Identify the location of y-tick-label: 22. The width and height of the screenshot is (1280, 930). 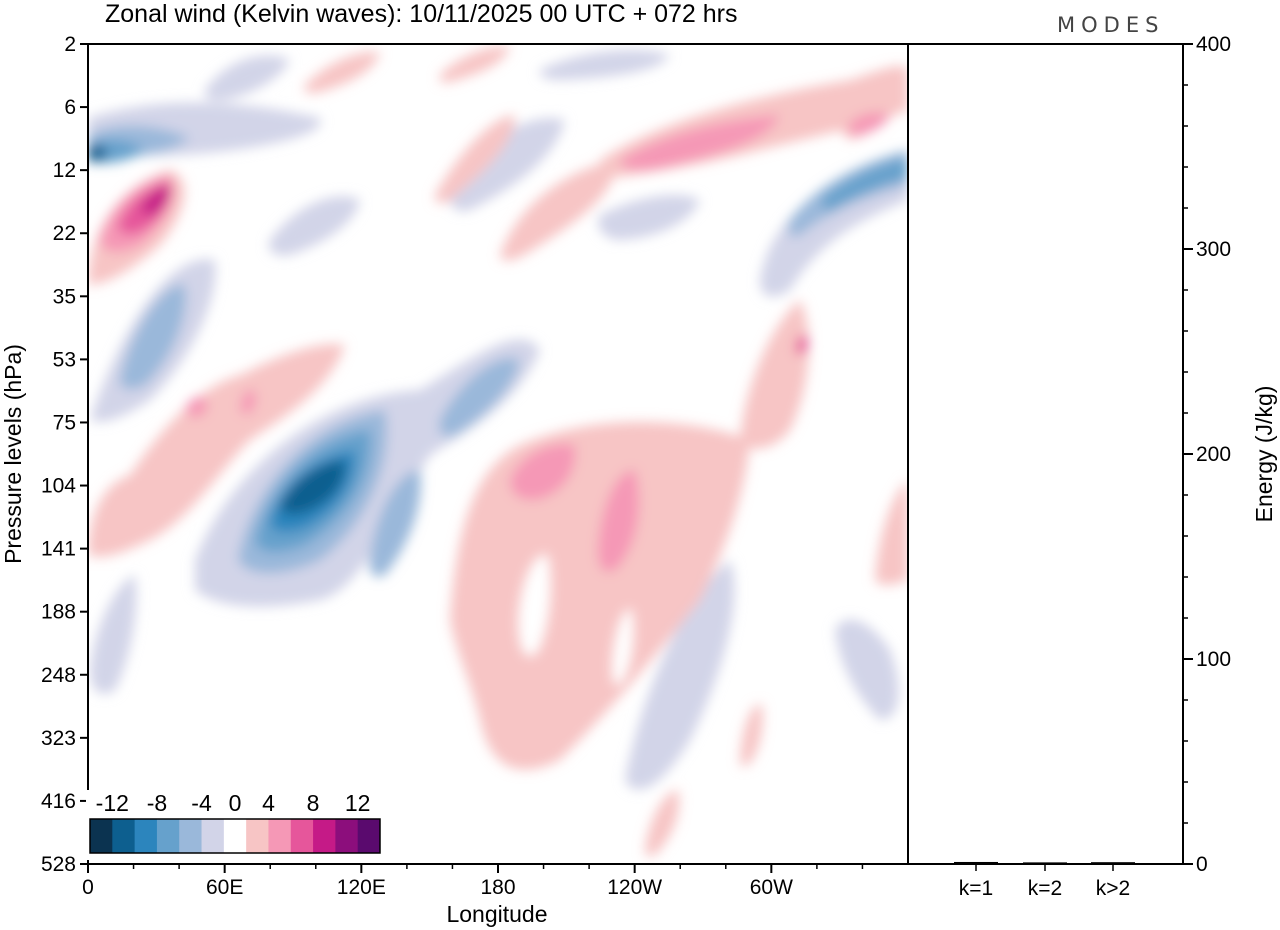
(64, 233).